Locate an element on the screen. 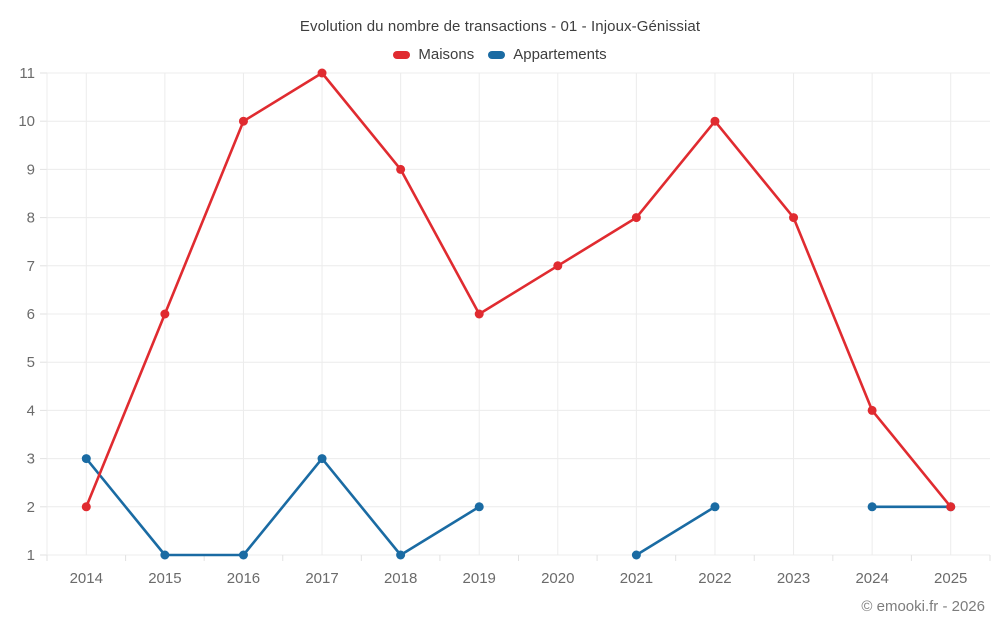  legend-item-maisons: Maisons is located at coordinates (433, 54).